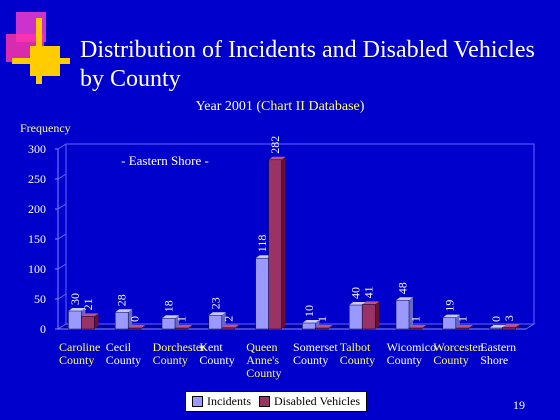  What do you see at coordinates (228, 319) in the screenshot?
I see `data-label: 2` at bounding box center [228, 319].